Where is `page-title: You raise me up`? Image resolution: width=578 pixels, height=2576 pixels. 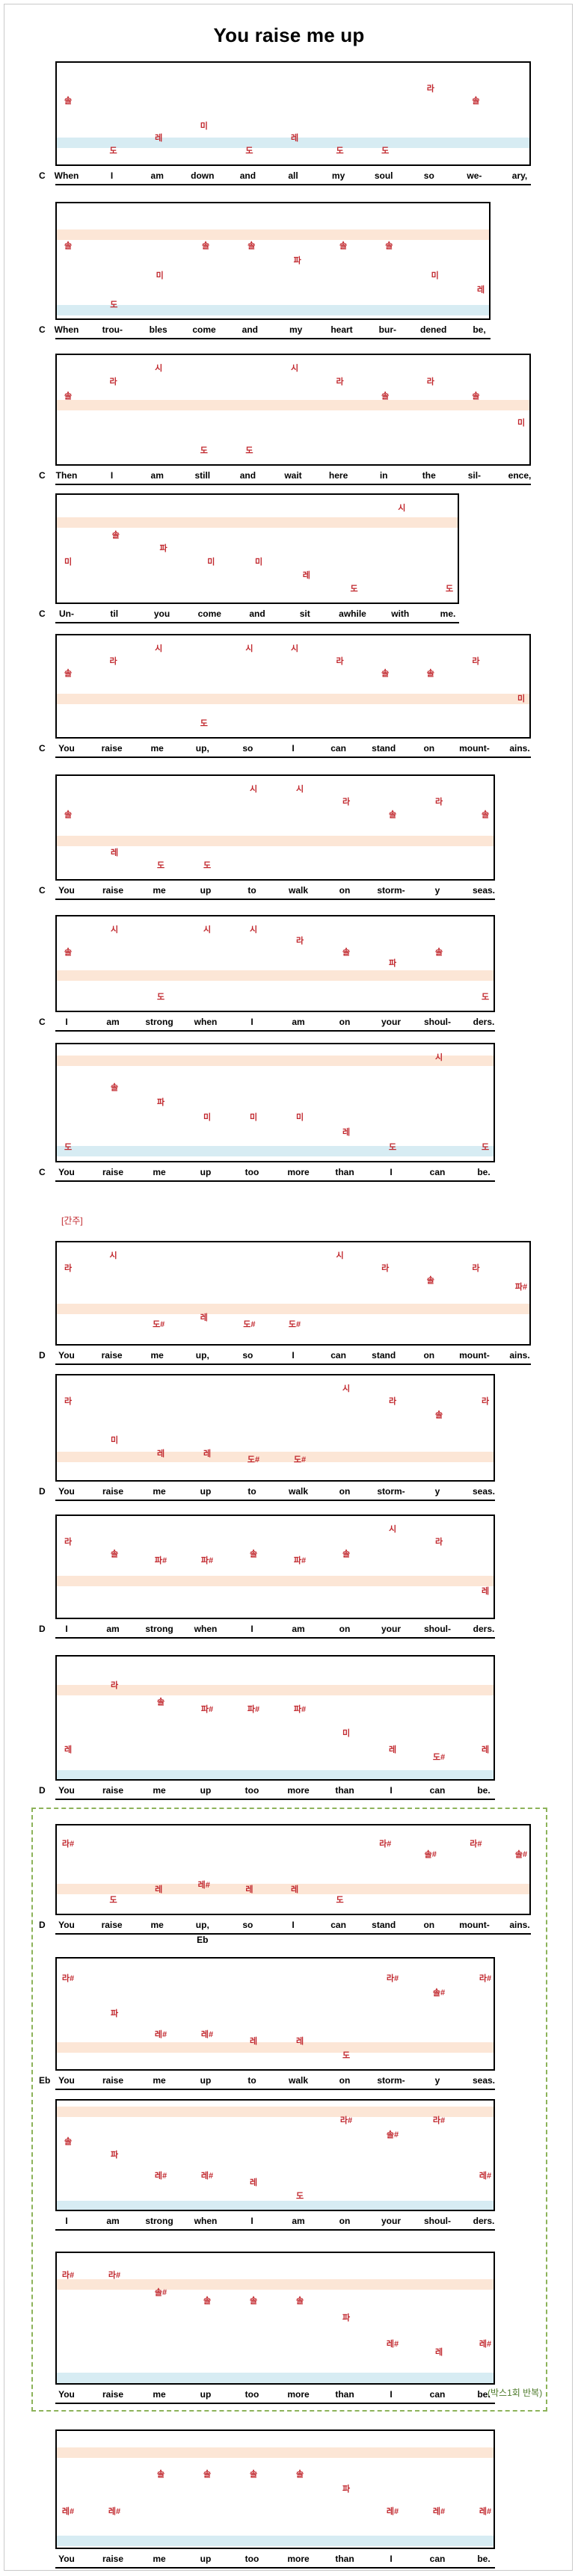 page-title: You raise me up is located at coordinates (289, 35).